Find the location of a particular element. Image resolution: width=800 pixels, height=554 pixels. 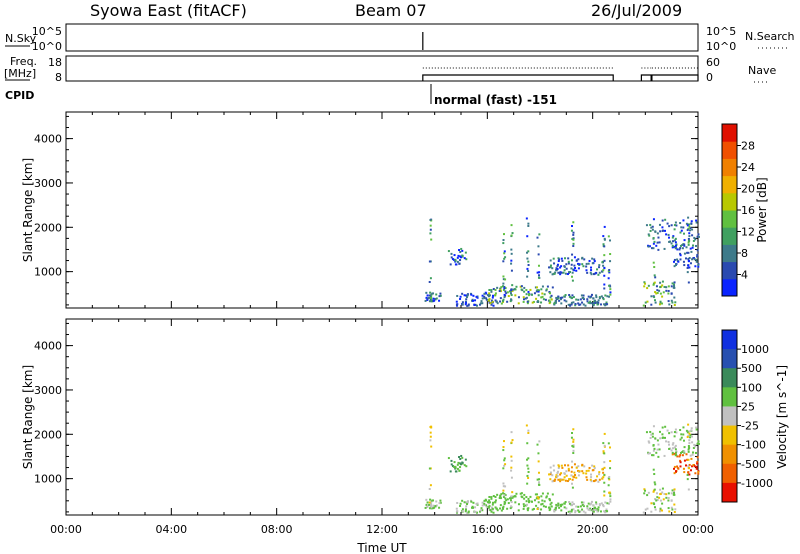

velocity-colorbar-ticks: 1000 500 100 25 -25 -100 -500 -1000 is located at coordinates (755, 416).